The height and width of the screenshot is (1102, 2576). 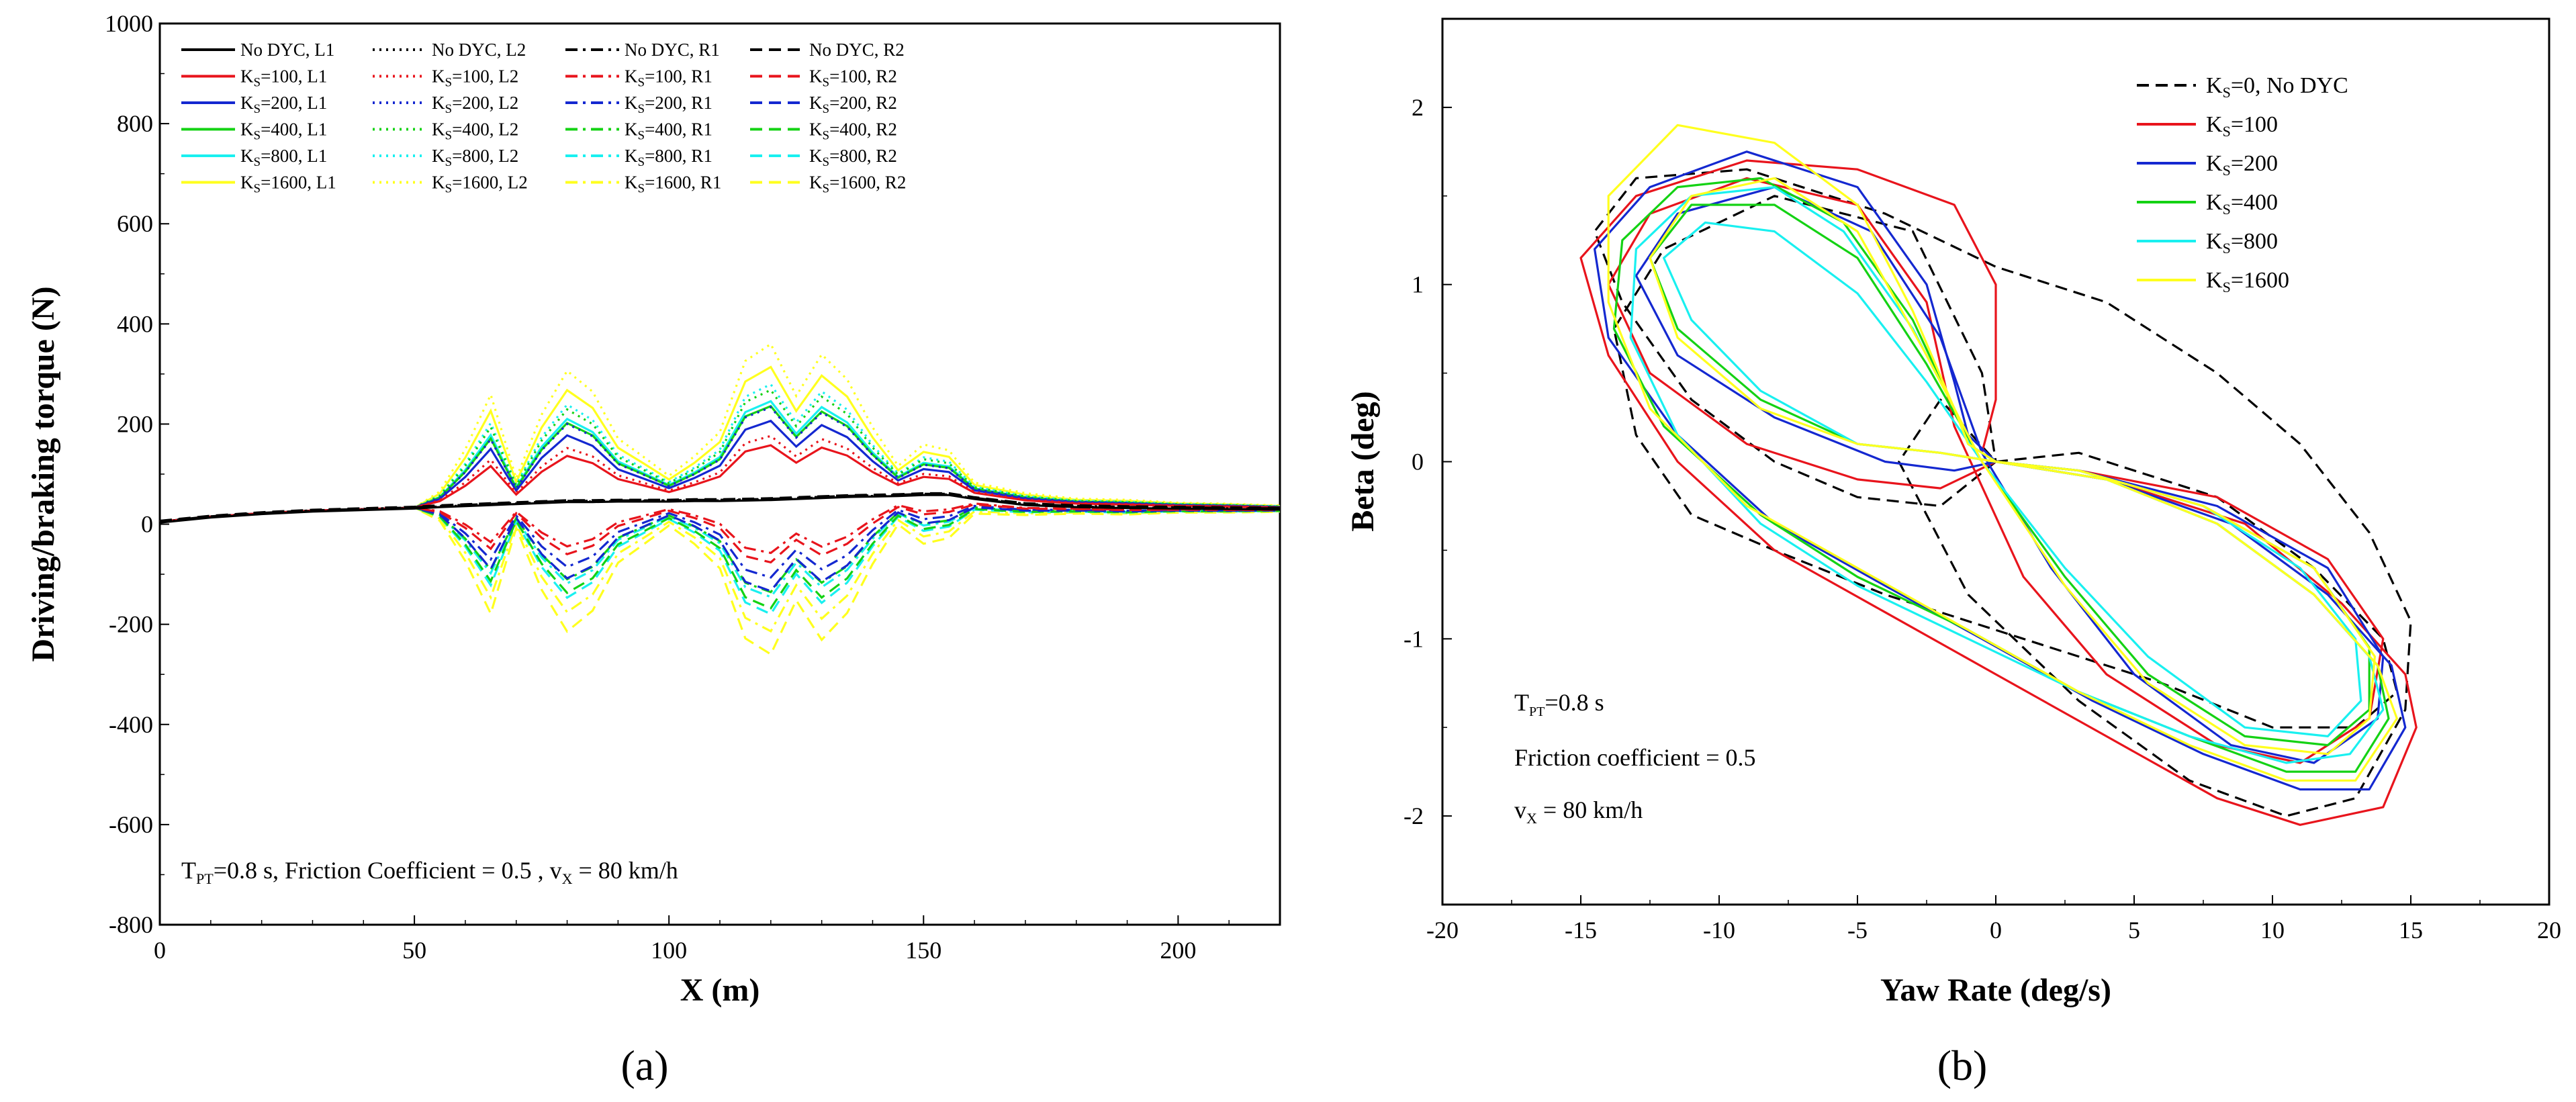 I want to click on panel-b-anno1-rest: =0.8 s, so click(x=1574, y=702).